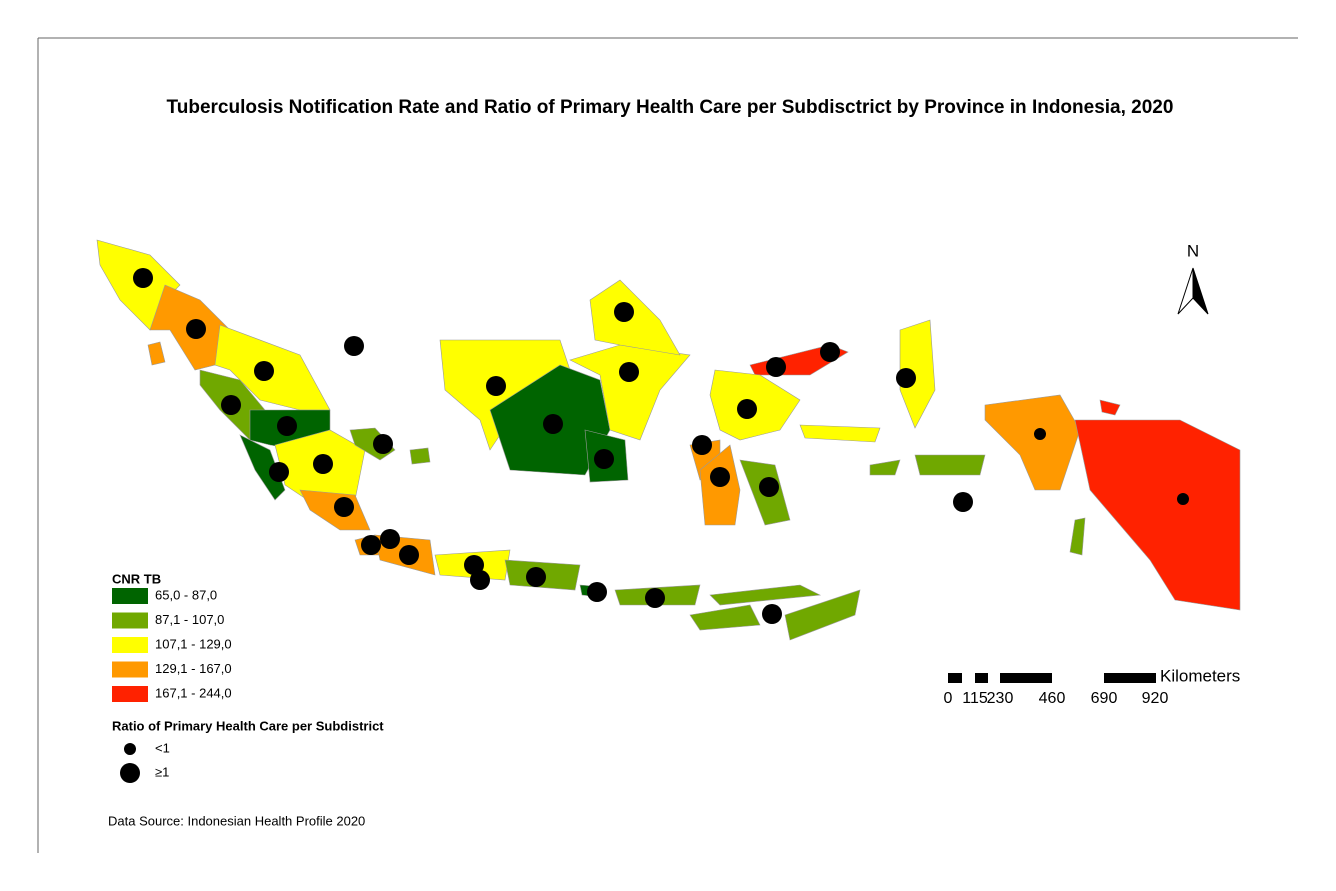 This screenshot has height=891, width=1336. I want to click on scale-unit: Kilometers, so click(1200, 675).